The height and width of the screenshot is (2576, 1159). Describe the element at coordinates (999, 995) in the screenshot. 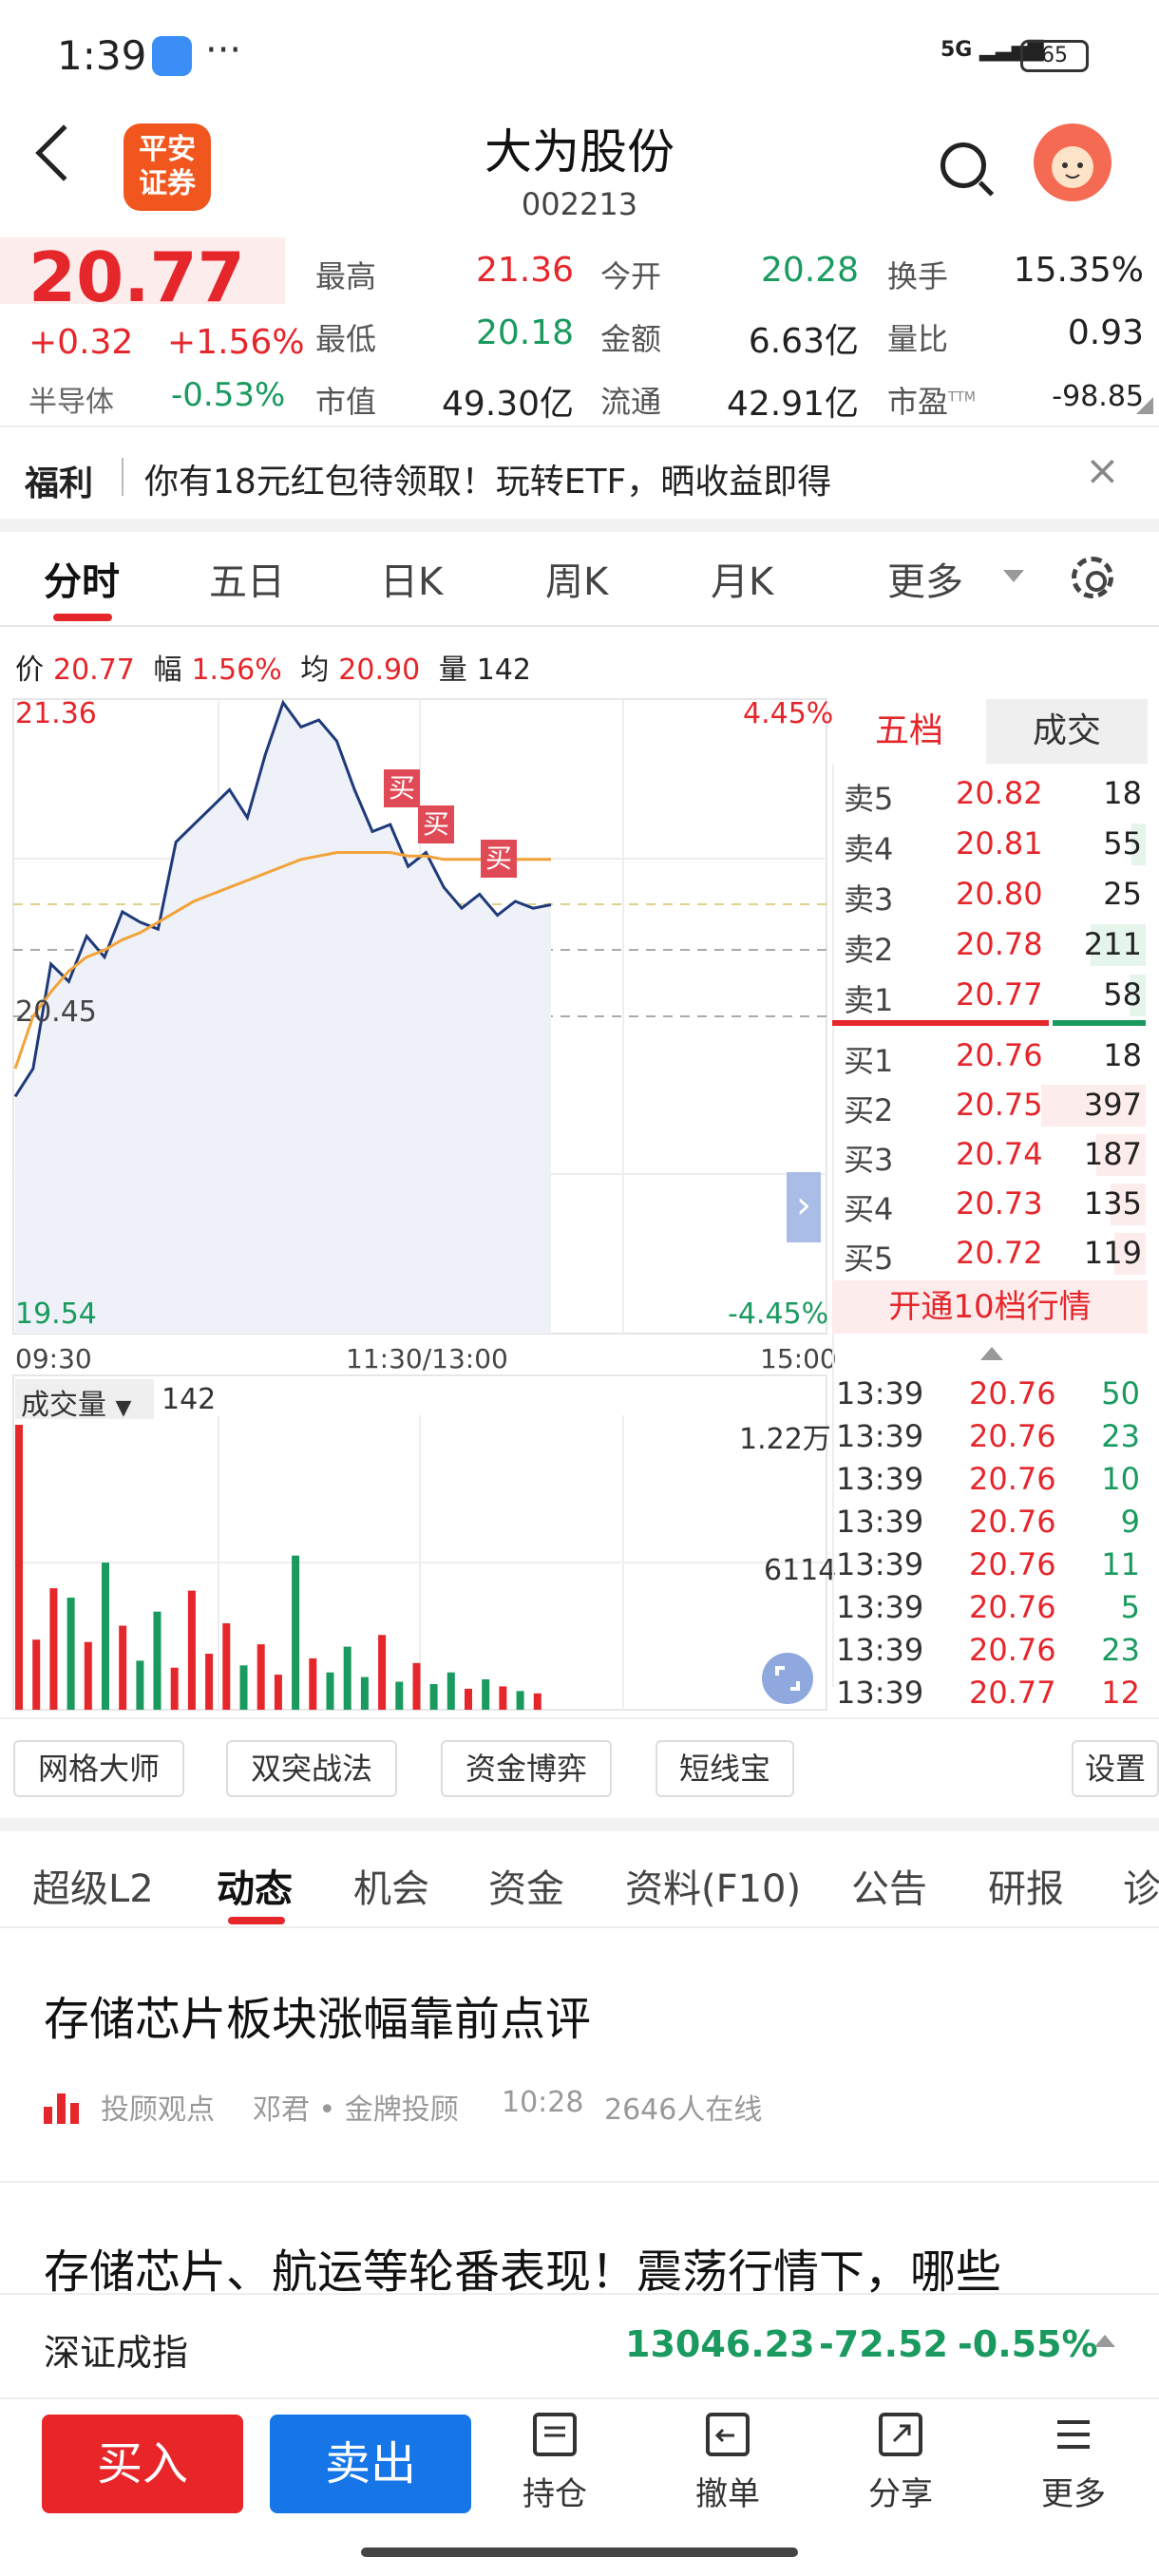

I see `level-price: 20.77` at that location.